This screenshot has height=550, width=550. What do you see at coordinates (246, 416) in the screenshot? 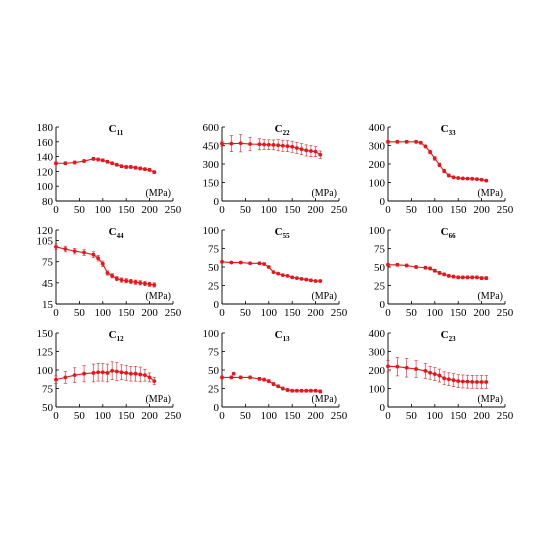
I see `x-tick-label-c13: 50` at bounding box center [246, 416].